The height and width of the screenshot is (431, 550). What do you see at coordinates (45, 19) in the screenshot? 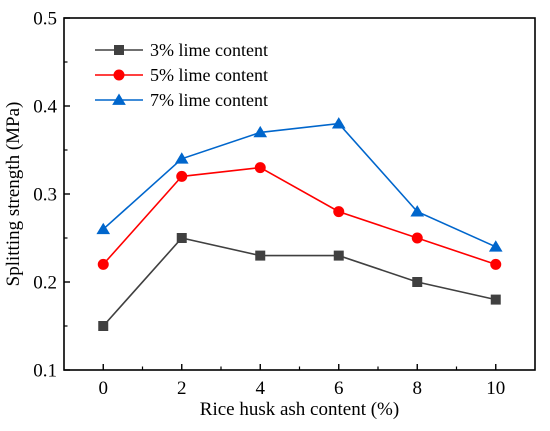
I see `y-tick-label: 0.5` at bounding box center [45, 19].